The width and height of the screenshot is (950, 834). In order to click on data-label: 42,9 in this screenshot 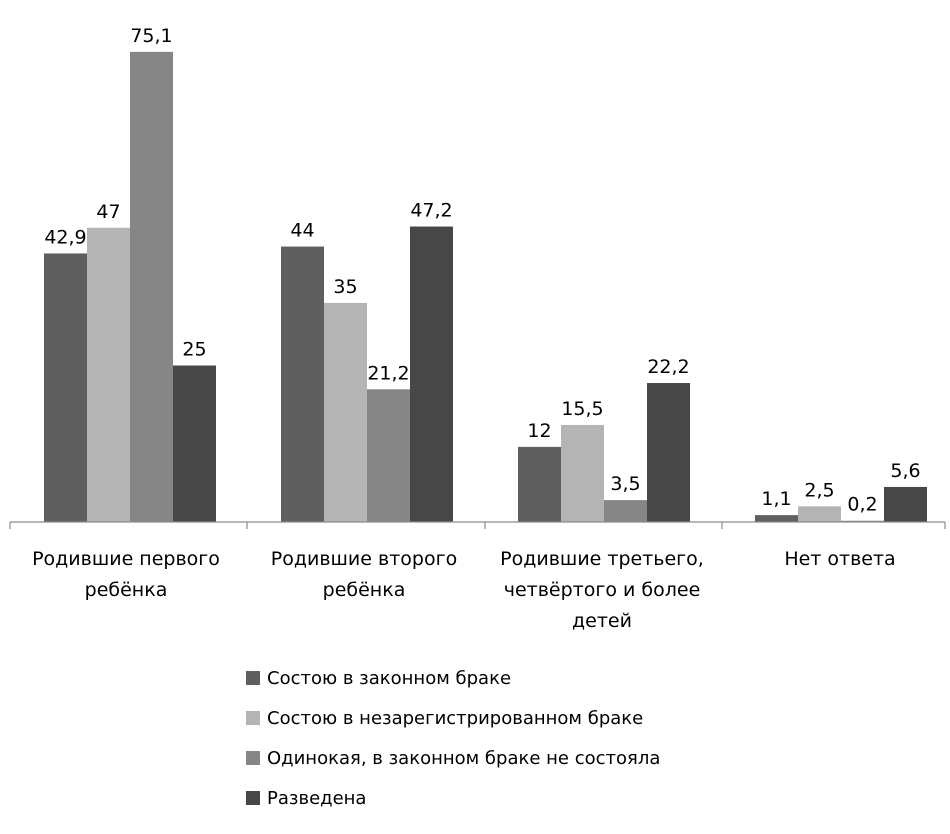, I will do `click(65, 237)`.